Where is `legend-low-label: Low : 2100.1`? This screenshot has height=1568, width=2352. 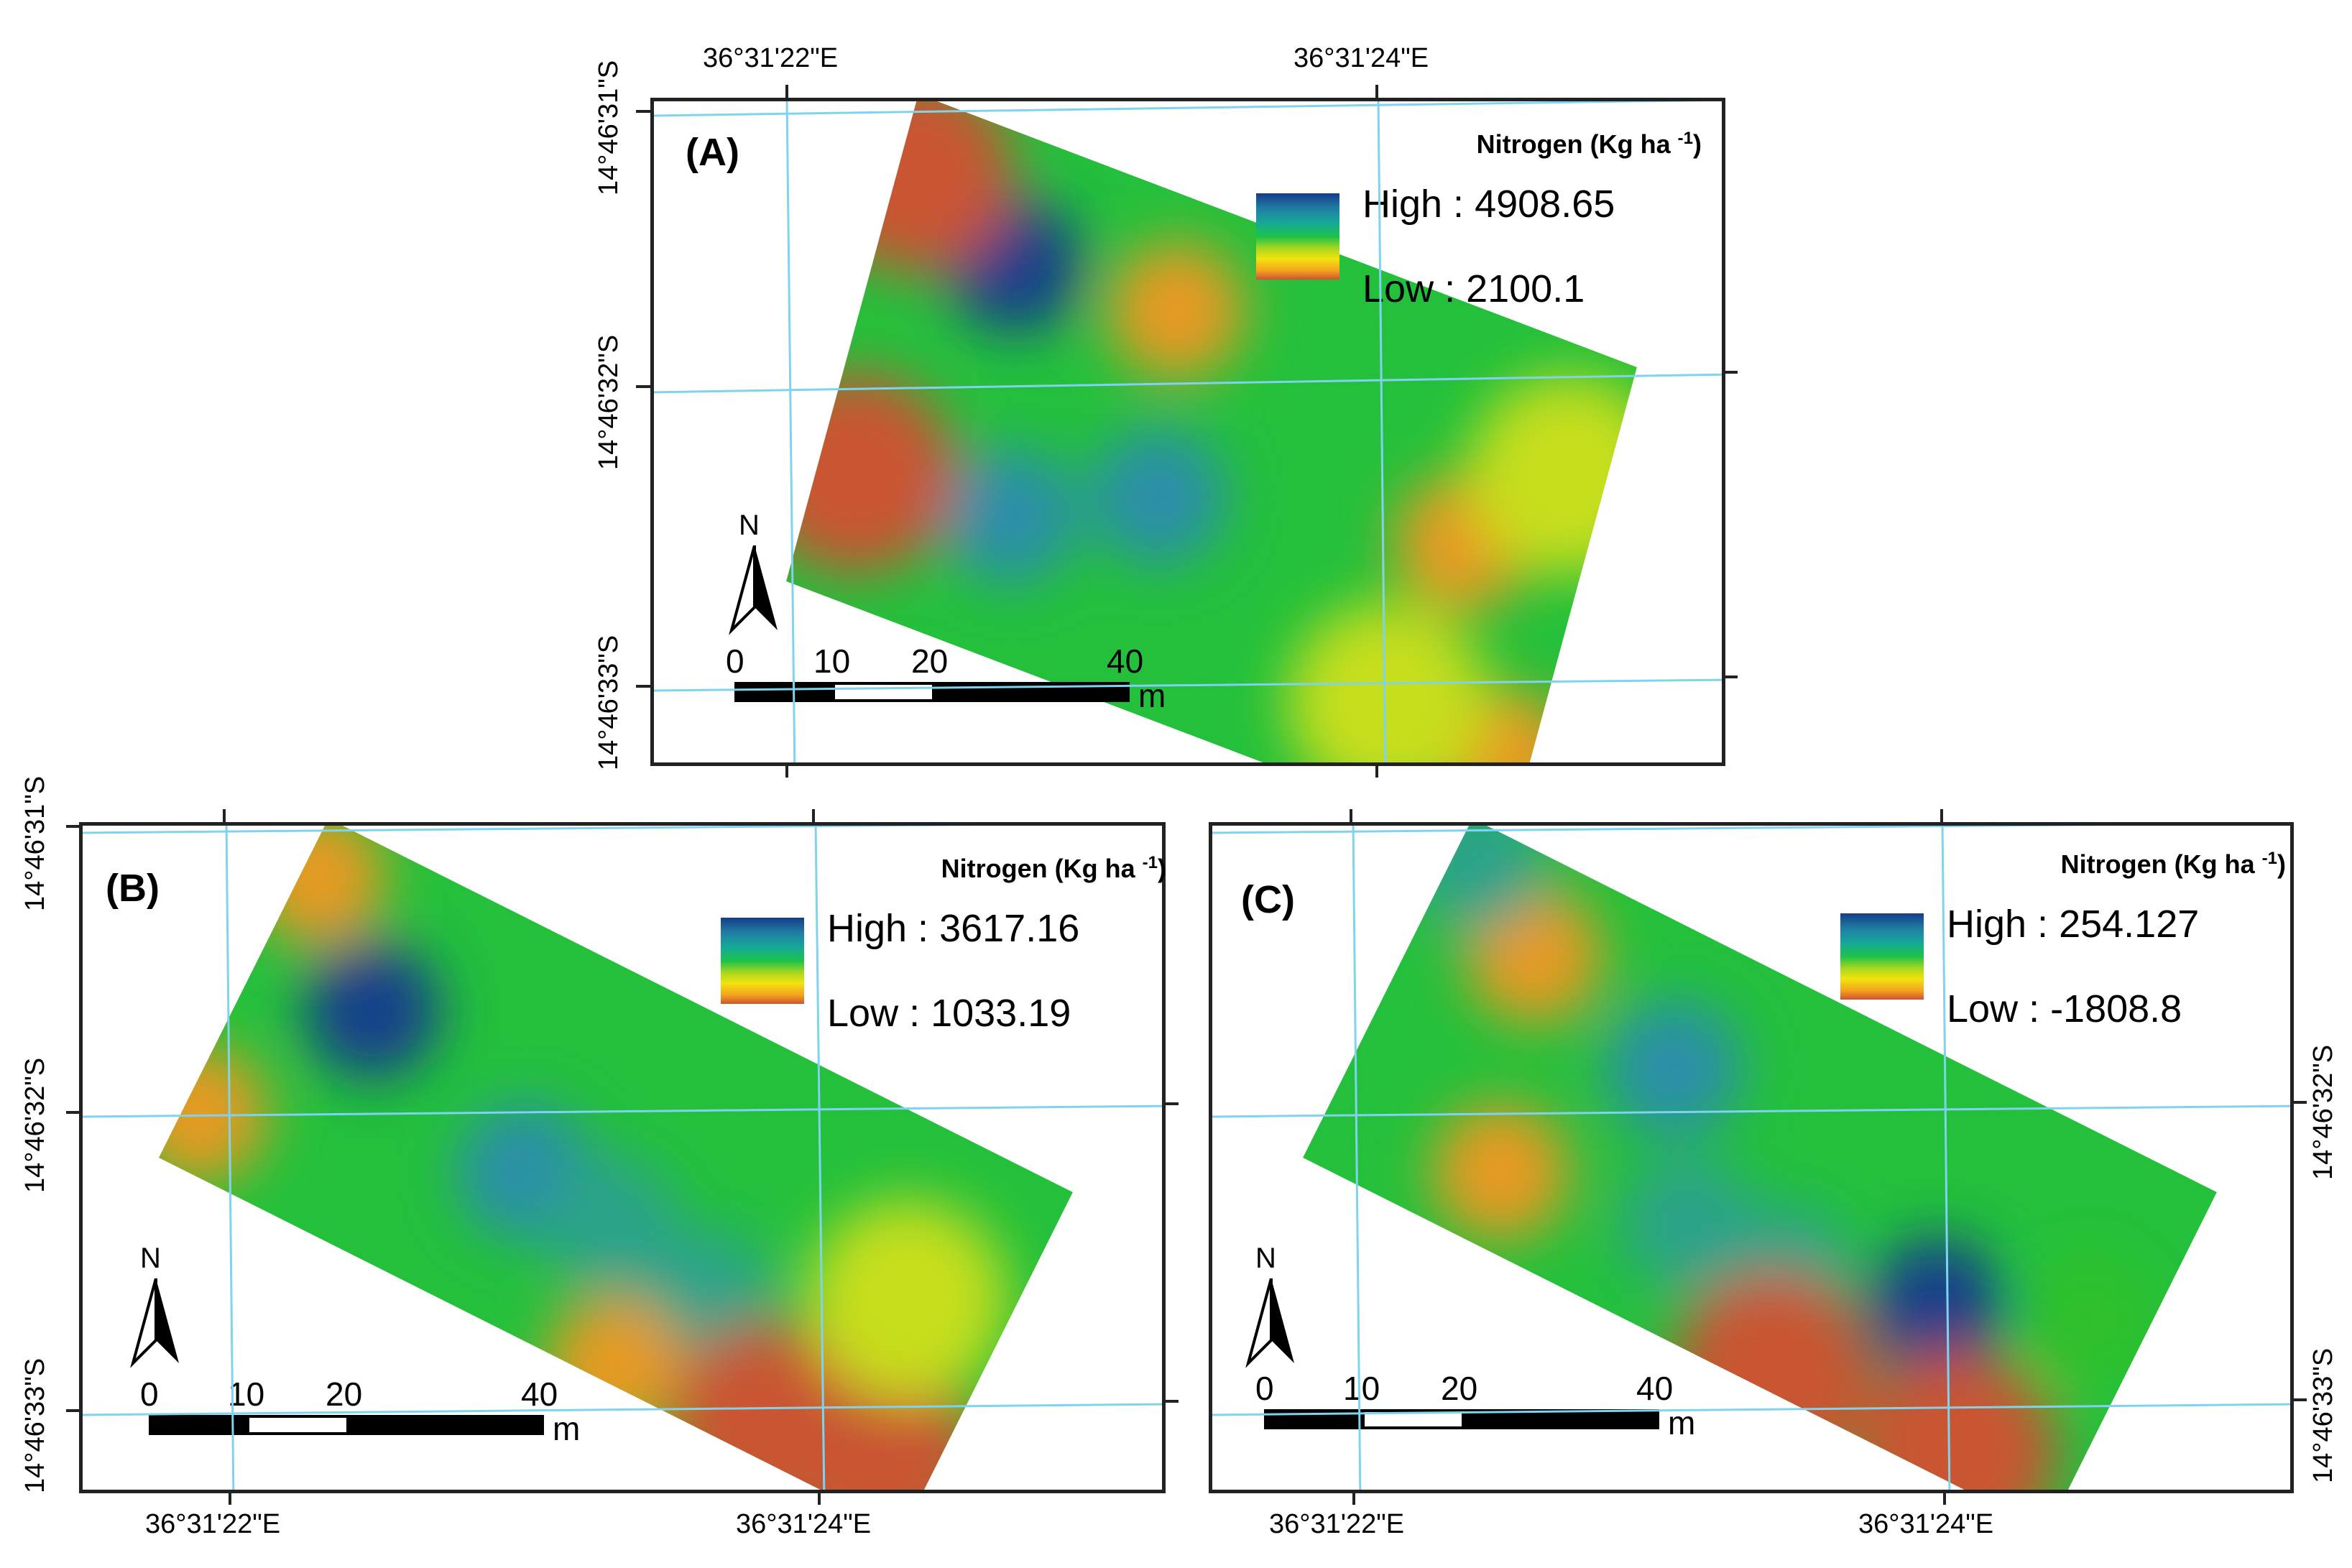
legend-low-label: Low : 2100.1 is located at coordinates (1473, 288).